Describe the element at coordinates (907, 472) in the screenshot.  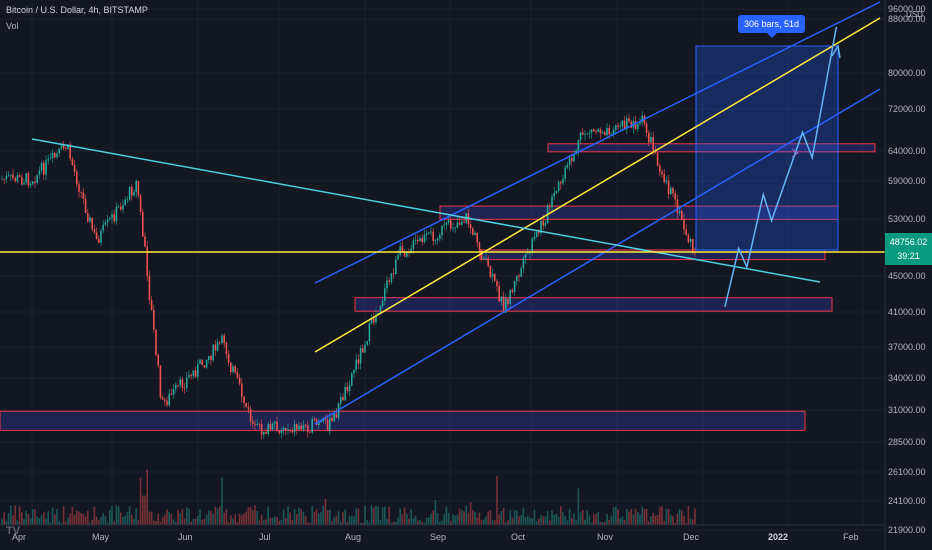
I see `price-axis-label: 26100.00` at that location.